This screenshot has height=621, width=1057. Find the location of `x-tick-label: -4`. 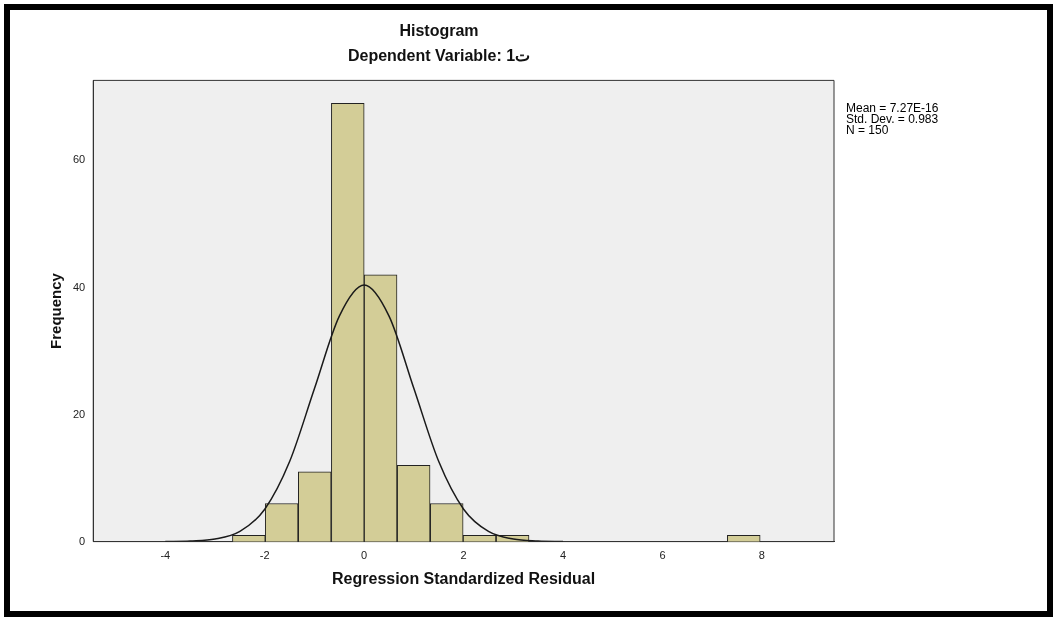

x-tick-label: -4 is located at coordinates (165, 555).